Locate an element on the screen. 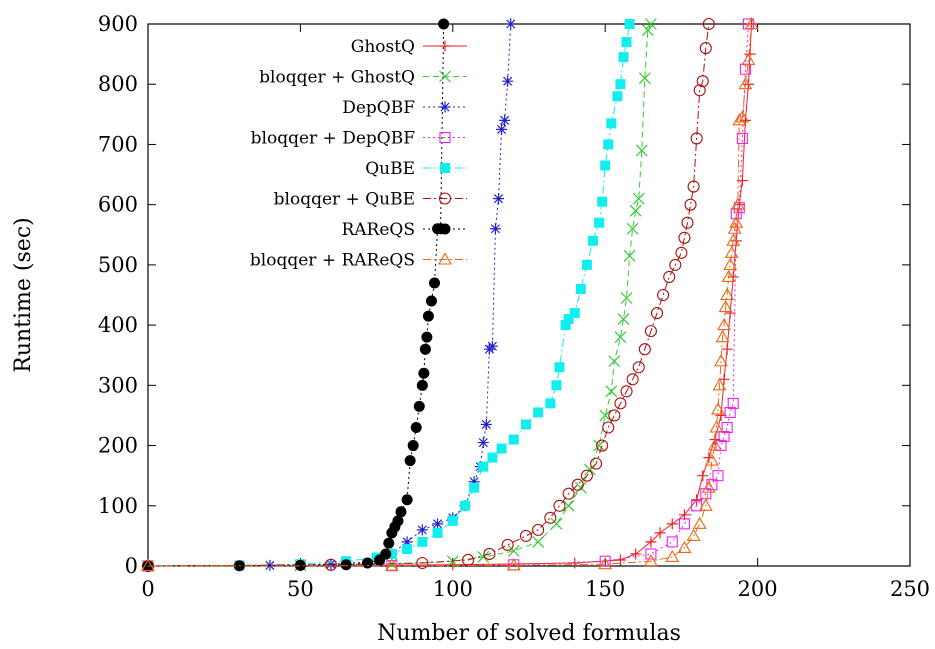 This screenshot has width=935, height=649. x-tick-label: 100 is located at coordinates (453, 589).